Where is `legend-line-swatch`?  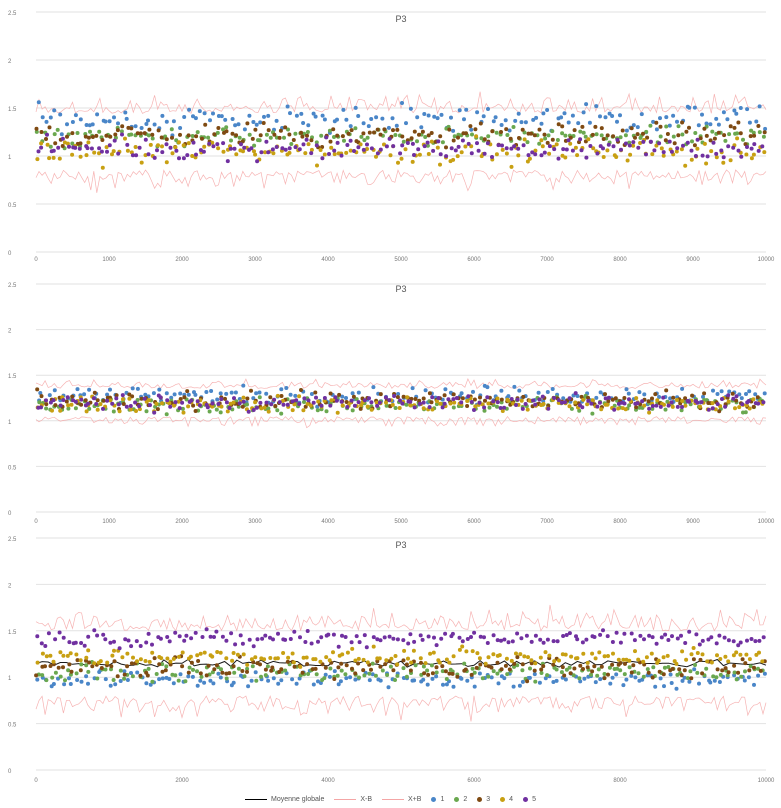 legend-line-swatch is located at coordinates (256, 799).